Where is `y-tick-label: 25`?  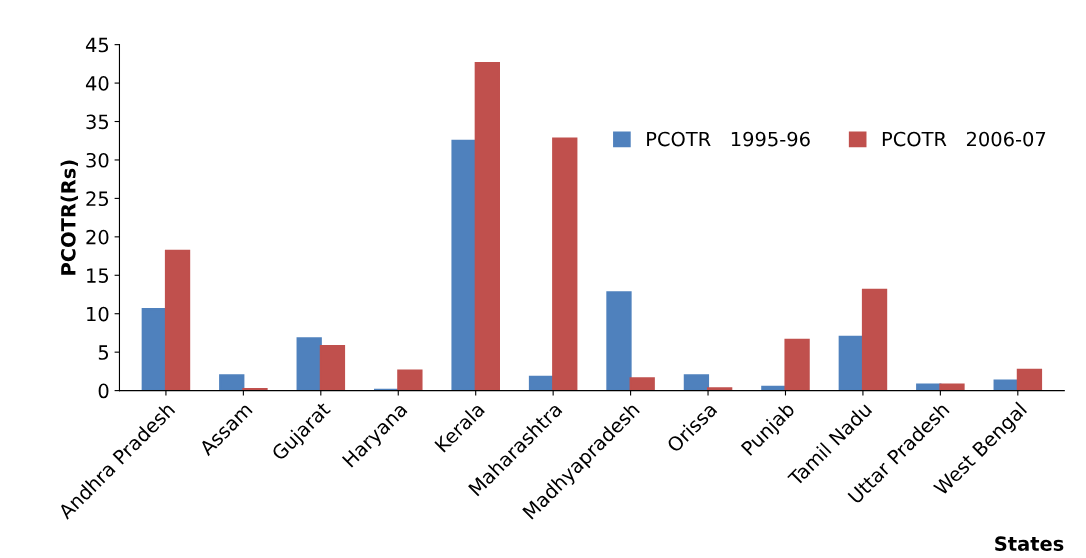
y-tick-label: 25 is located at coordinates (97, 199).